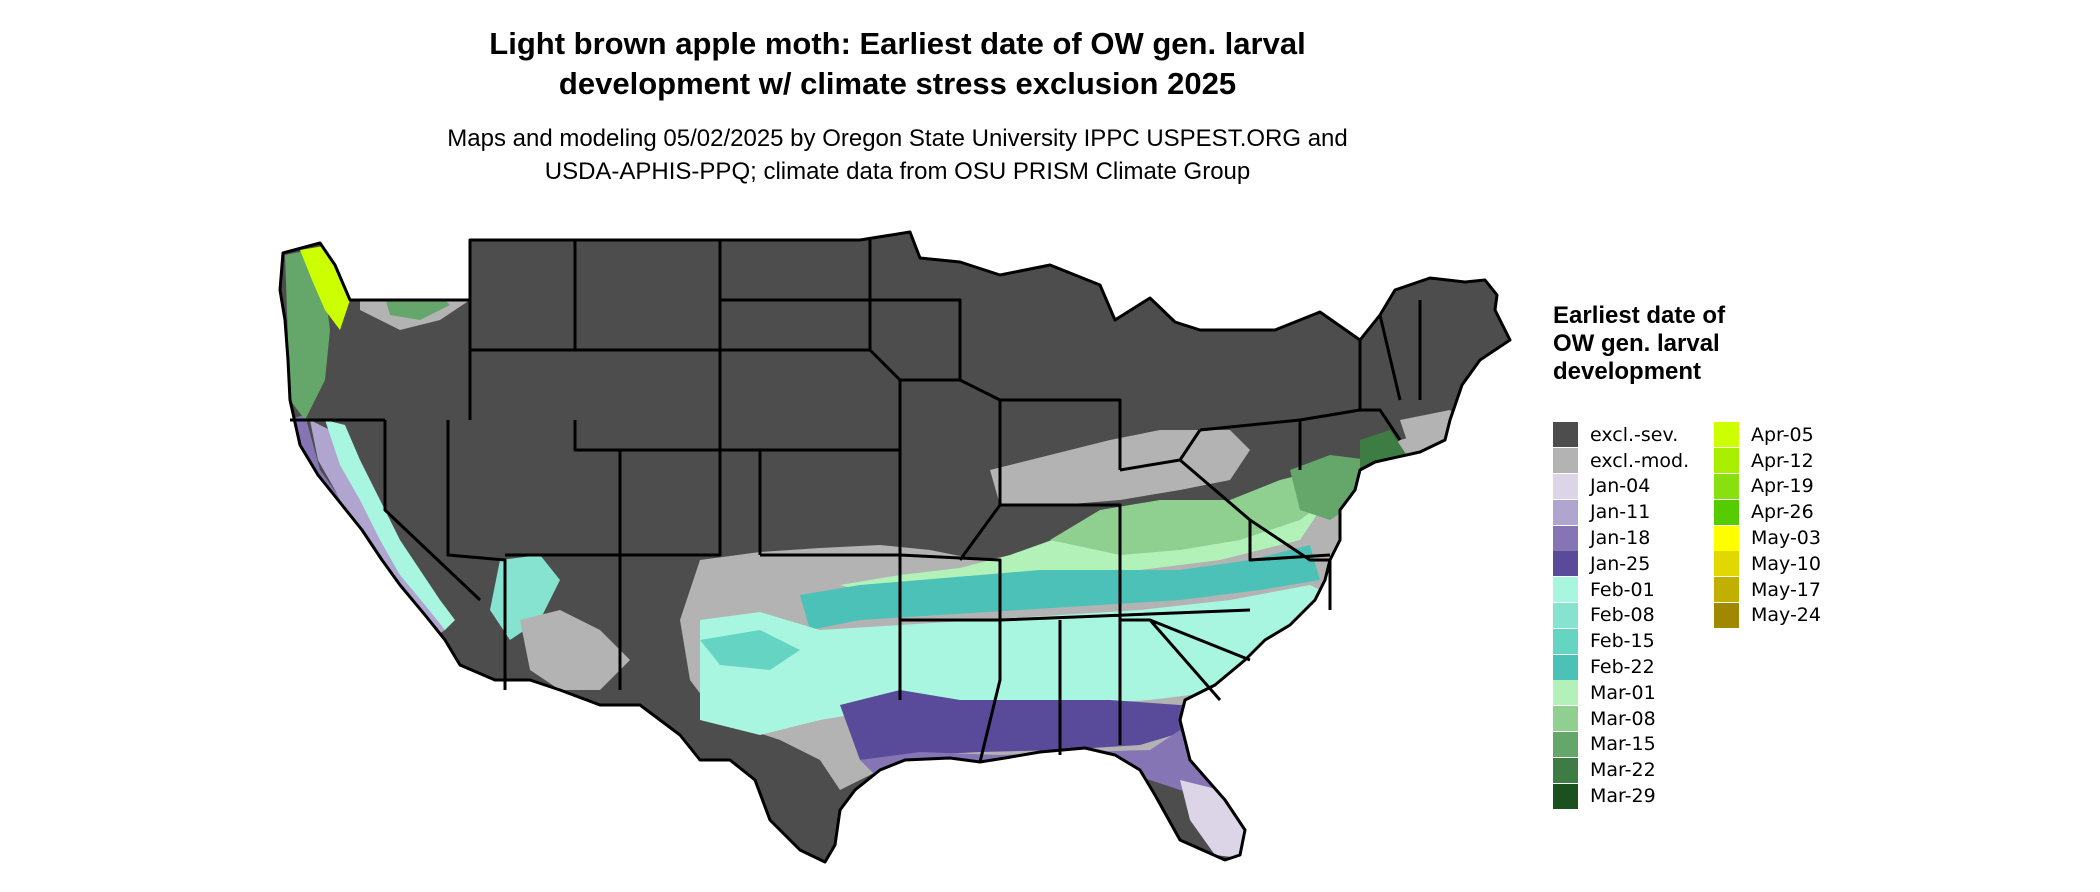 The height and width of the screenshot is (892, 2100). I want to click on legend-item: Apr-26, so click(1767, 512).